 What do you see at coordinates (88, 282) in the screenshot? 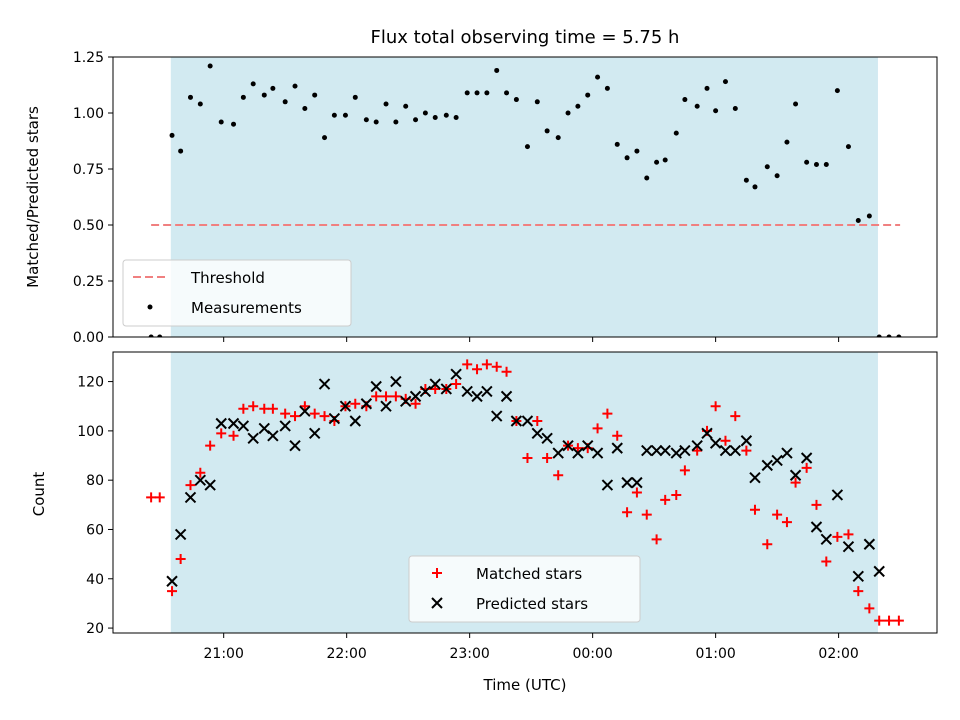
I see `y-tick-label: 0.25` at bounding box center [88, 282].